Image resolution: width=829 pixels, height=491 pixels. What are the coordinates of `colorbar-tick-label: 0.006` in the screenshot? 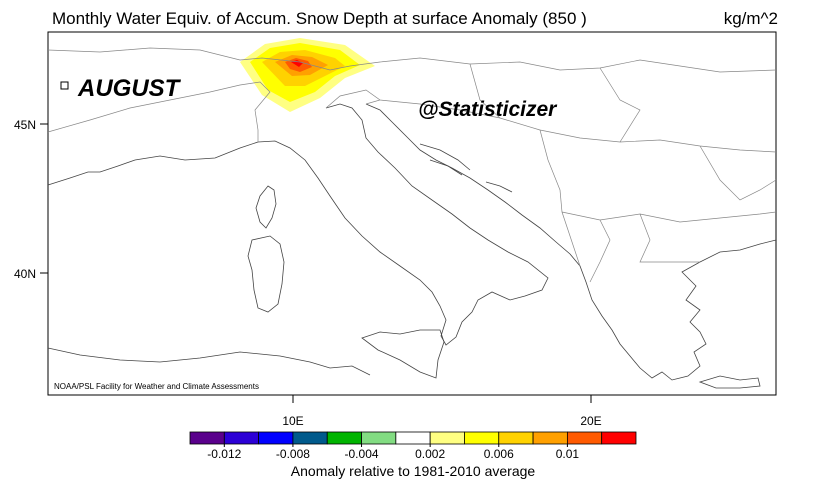 It's located at (499, 454).